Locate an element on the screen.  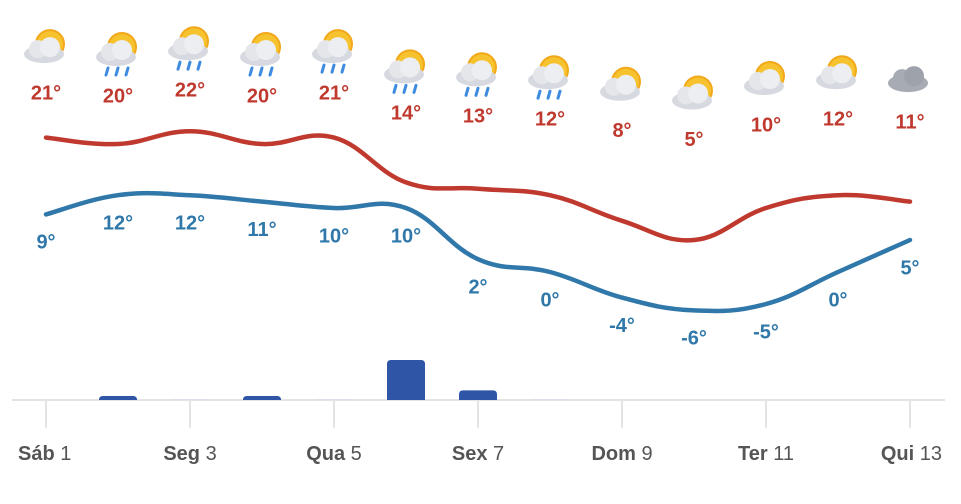
temp-label: 2° is located at coordinates (477, 287).